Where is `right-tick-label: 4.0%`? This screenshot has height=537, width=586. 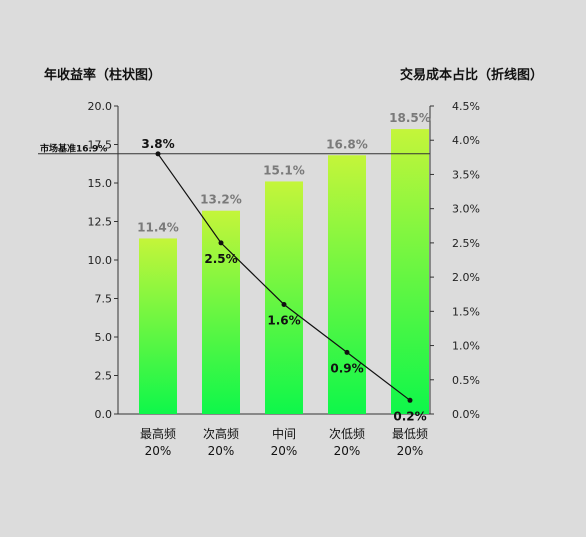
right-tick-label: 4.0% is located at coordinates (466, 140).